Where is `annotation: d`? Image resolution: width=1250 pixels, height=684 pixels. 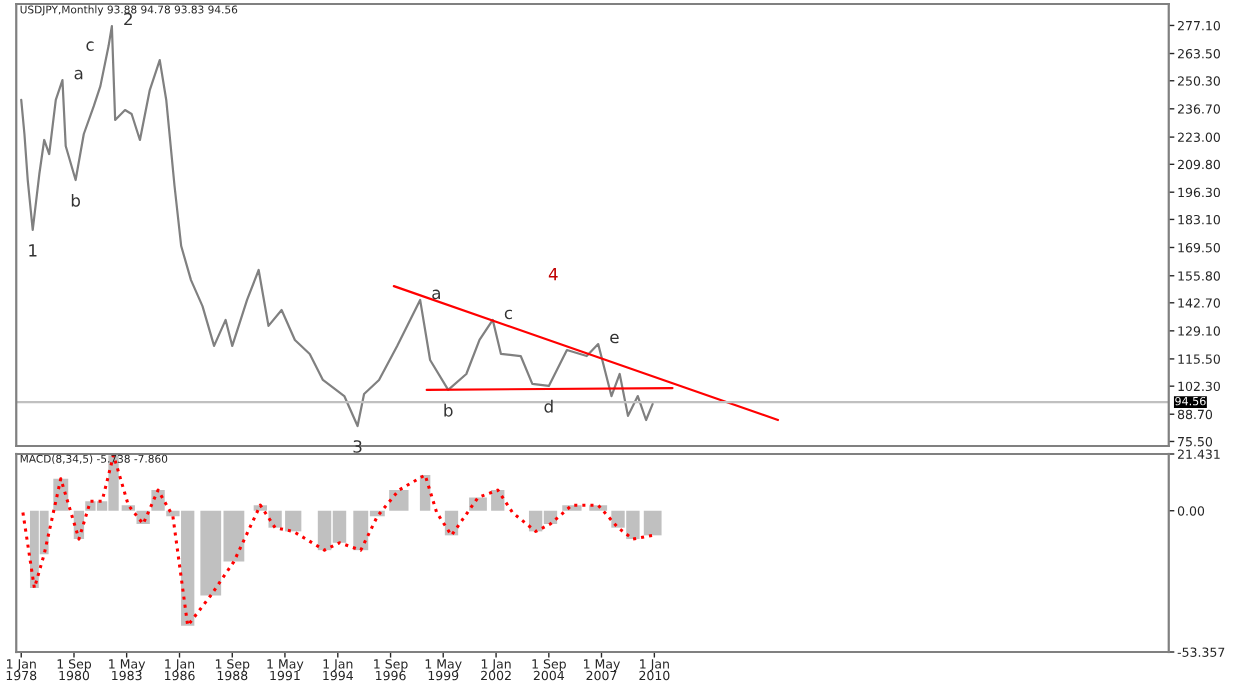 annotation: d is located at coordinates (548, 406).